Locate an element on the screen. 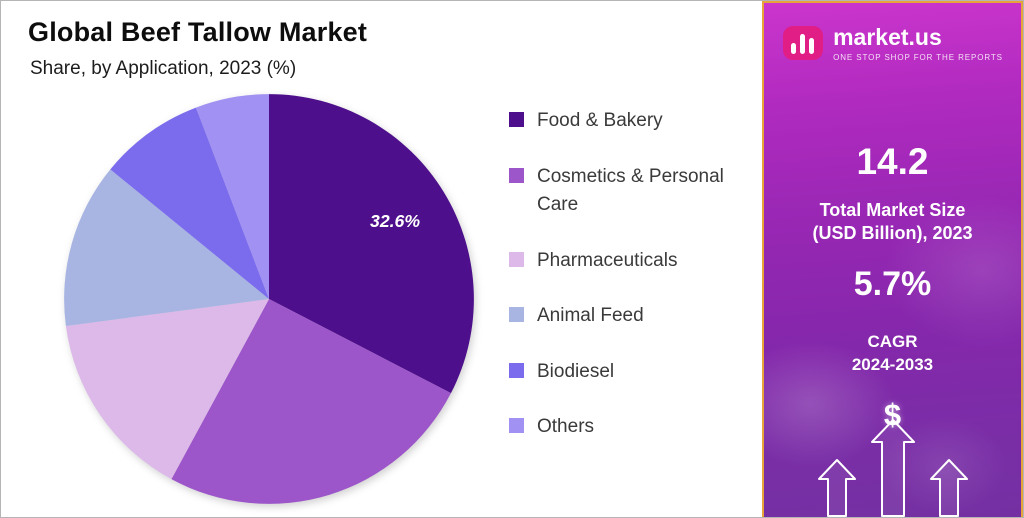 The width and height of the screenshot is (1024, 518). legend-label: Biodiesel is located at coordinates (576, 371).